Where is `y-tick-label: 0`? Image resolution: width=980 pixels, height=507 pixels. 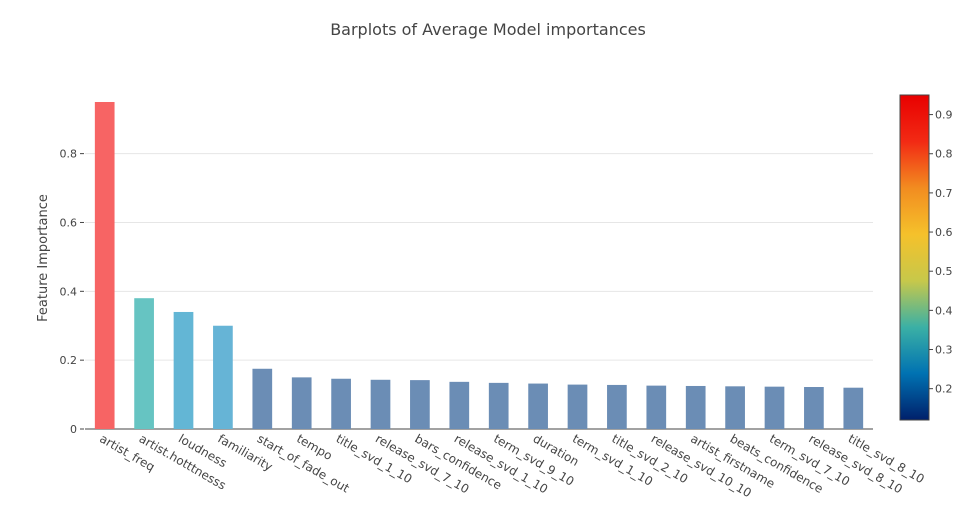
y-tick-label: 0 is located at coordinates (73, 429).